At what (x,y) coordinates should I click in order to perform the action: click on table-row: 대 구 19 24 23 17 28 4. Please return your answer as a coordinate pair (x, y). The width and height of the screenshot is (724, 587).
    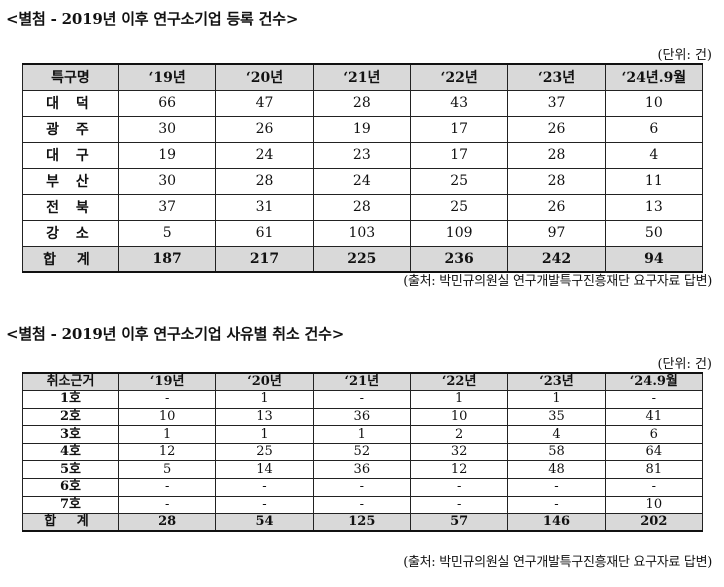
    Looking at the image, I should click on (363, 155).